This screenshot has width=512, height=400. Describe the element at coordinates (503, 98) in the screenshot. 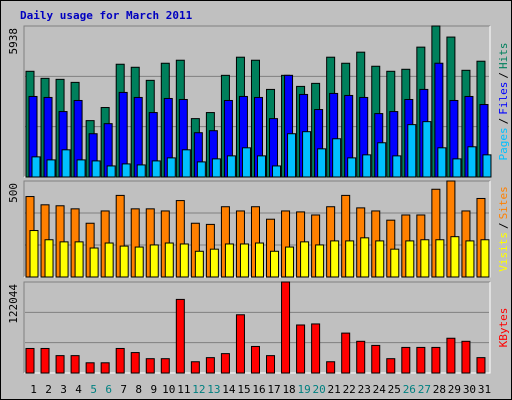

I see `legend-entry: Files` at that location.